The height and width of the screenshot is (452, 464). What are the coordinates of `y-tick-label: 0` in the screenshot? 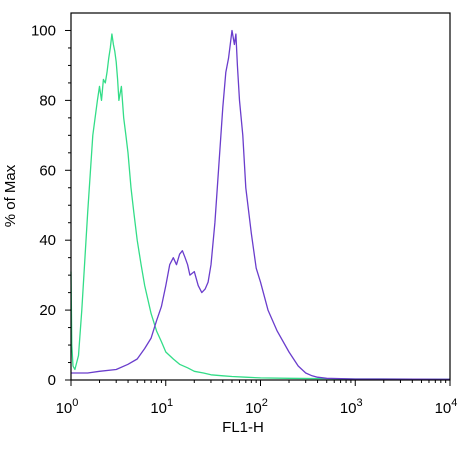 It's located at (52, 380).